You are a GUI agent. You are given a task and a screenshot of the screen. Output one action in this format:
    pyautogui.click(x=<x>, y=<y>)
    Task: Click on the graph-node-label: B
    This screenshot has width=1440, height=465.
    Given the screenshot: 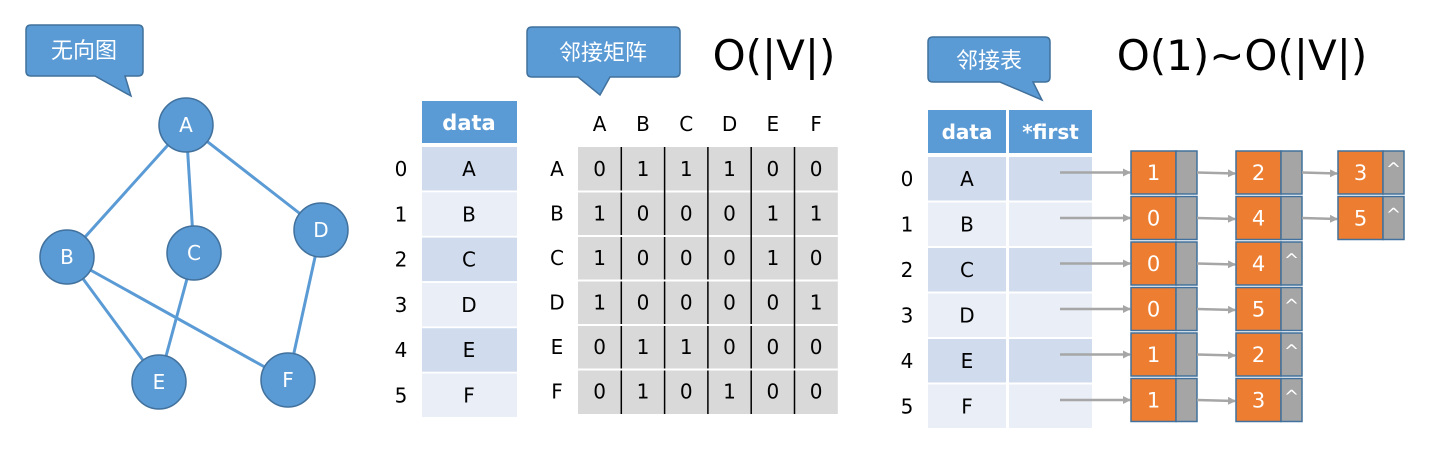 What is the action you would take?
    pyautogui.click(x=67, y=257)
    